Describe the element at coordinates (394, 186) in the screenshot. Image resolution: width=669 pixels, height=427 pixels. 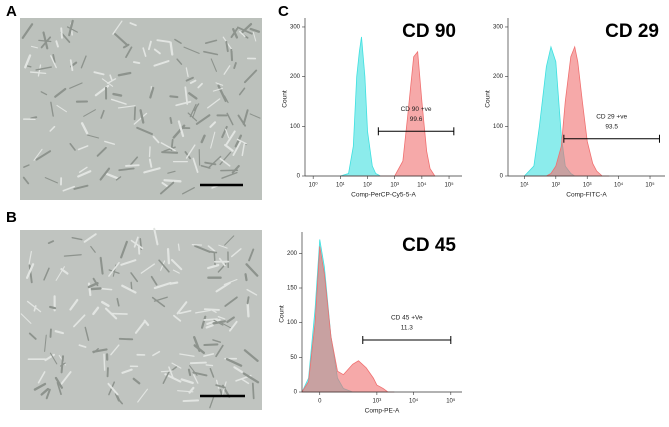
I see `x-tick-label: 10³` at that location.